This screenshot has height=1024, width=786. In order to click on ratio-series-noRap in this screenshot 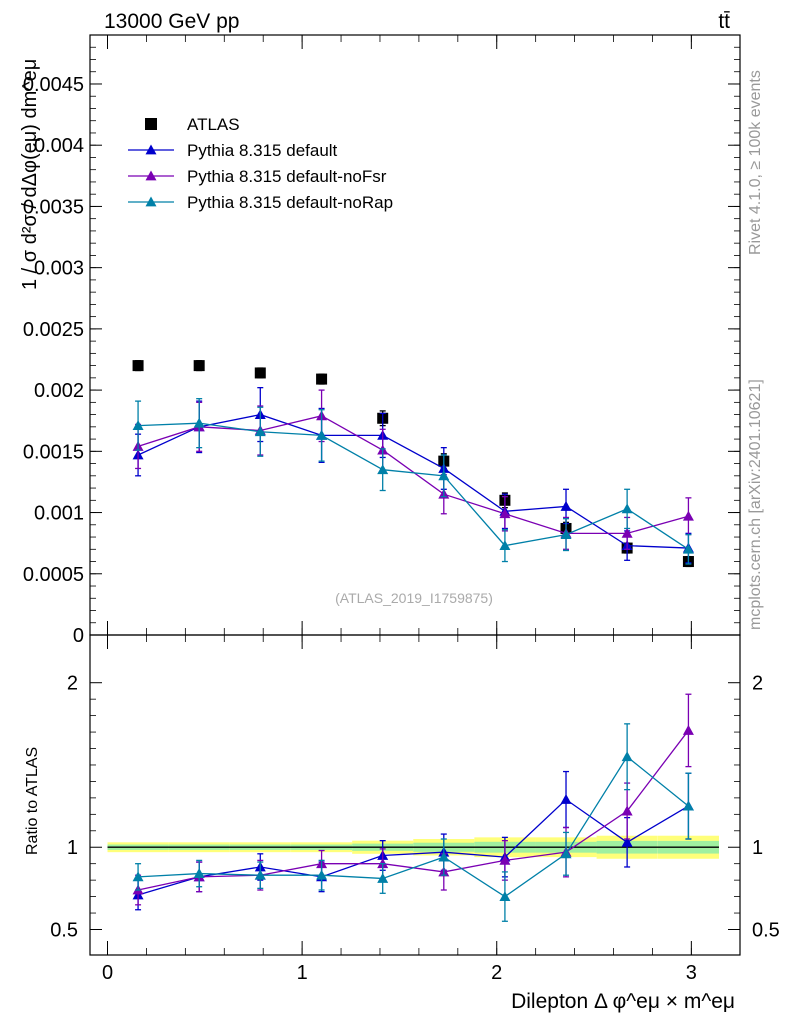, I will do `click(413, 822)`.